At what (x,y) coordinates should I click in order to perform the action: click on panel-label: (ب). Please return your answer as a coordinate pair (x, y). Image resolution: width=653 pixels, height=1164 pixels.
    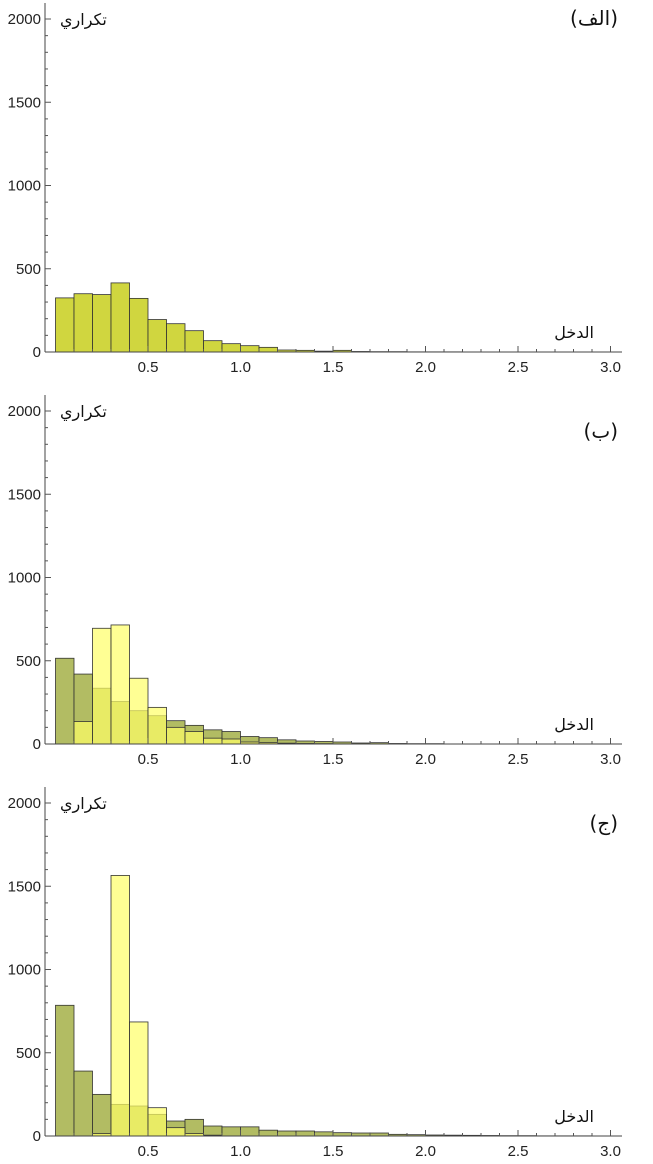
    Looking at the image, I should click on (601, 431).